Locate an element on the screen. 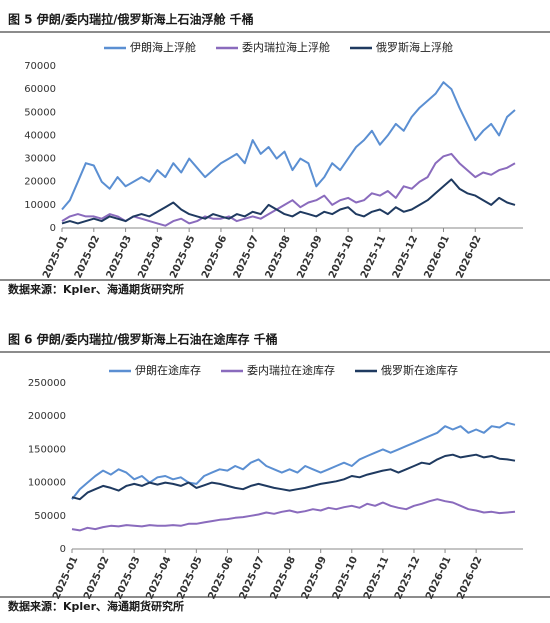  y-tick-label: 10000 is located at coordinates (40, 205).